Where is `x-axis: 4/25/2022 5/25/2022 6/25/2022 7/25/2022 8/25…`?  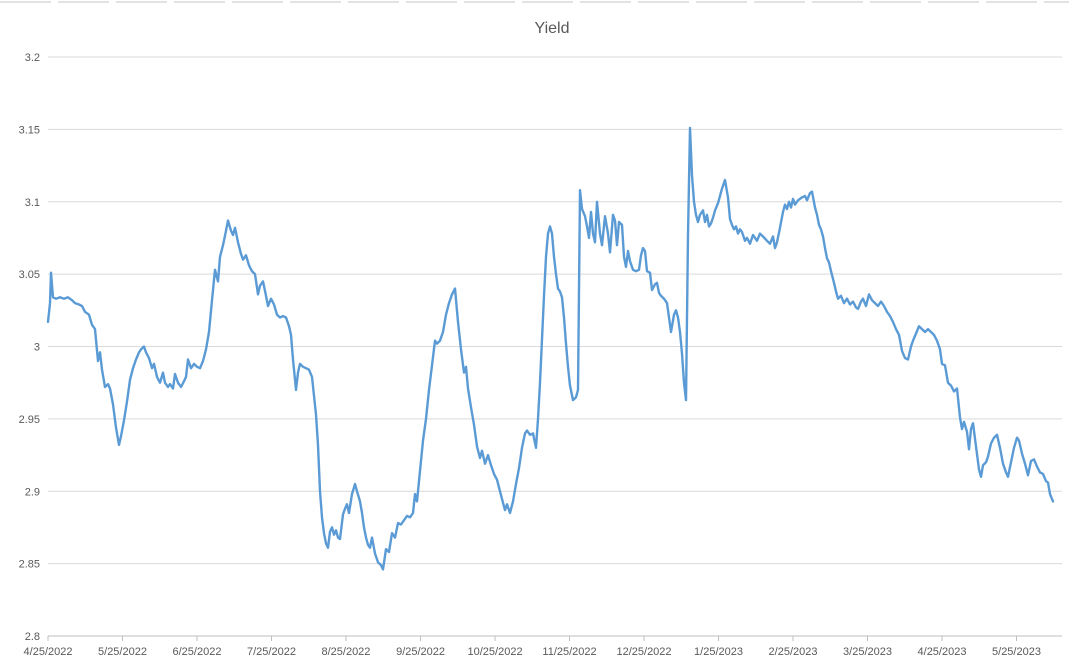
x-axis: 4/25/2022 5/25/2022 6/25/2022 7/25/2022 8/25… is located at coordinates (532, 647).